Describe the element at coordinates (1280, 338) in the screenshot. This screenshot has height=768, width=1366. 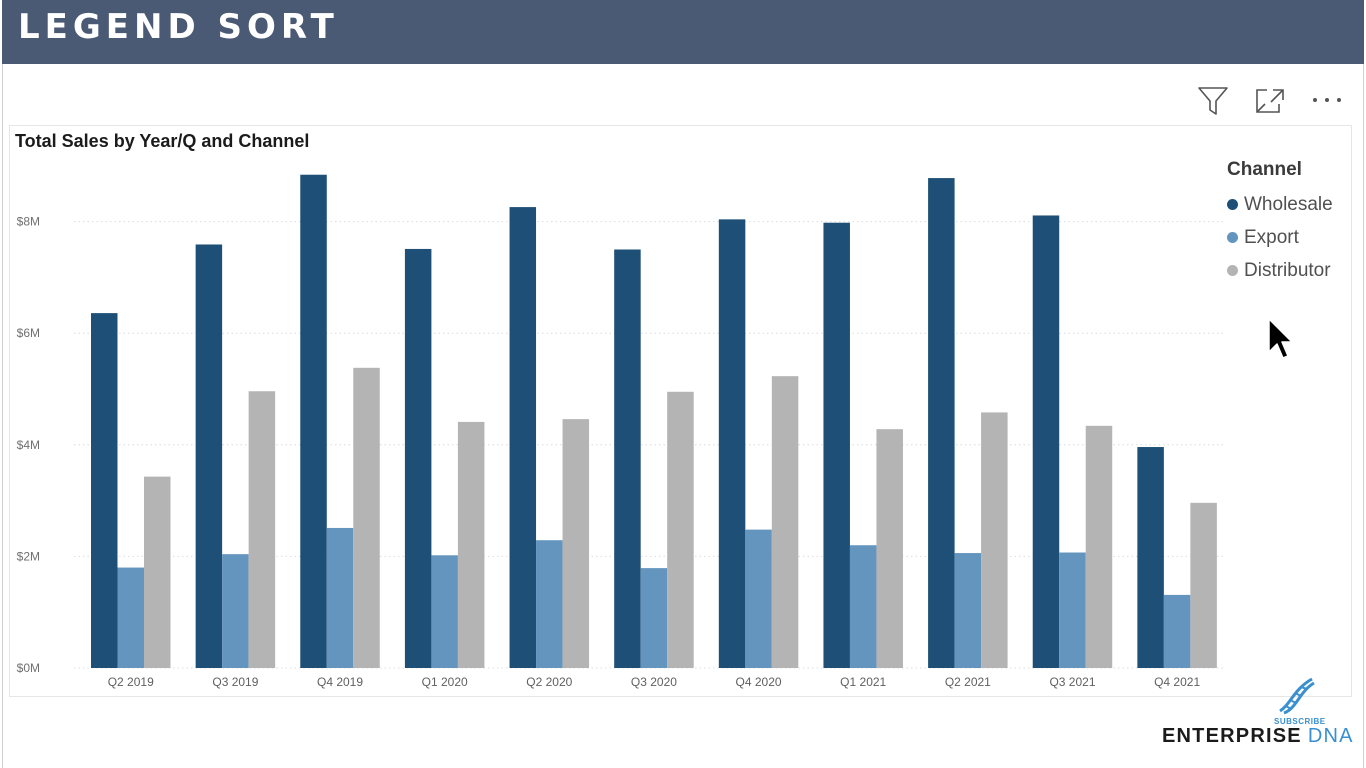
I see `mouse-cursor-icon` at that location.